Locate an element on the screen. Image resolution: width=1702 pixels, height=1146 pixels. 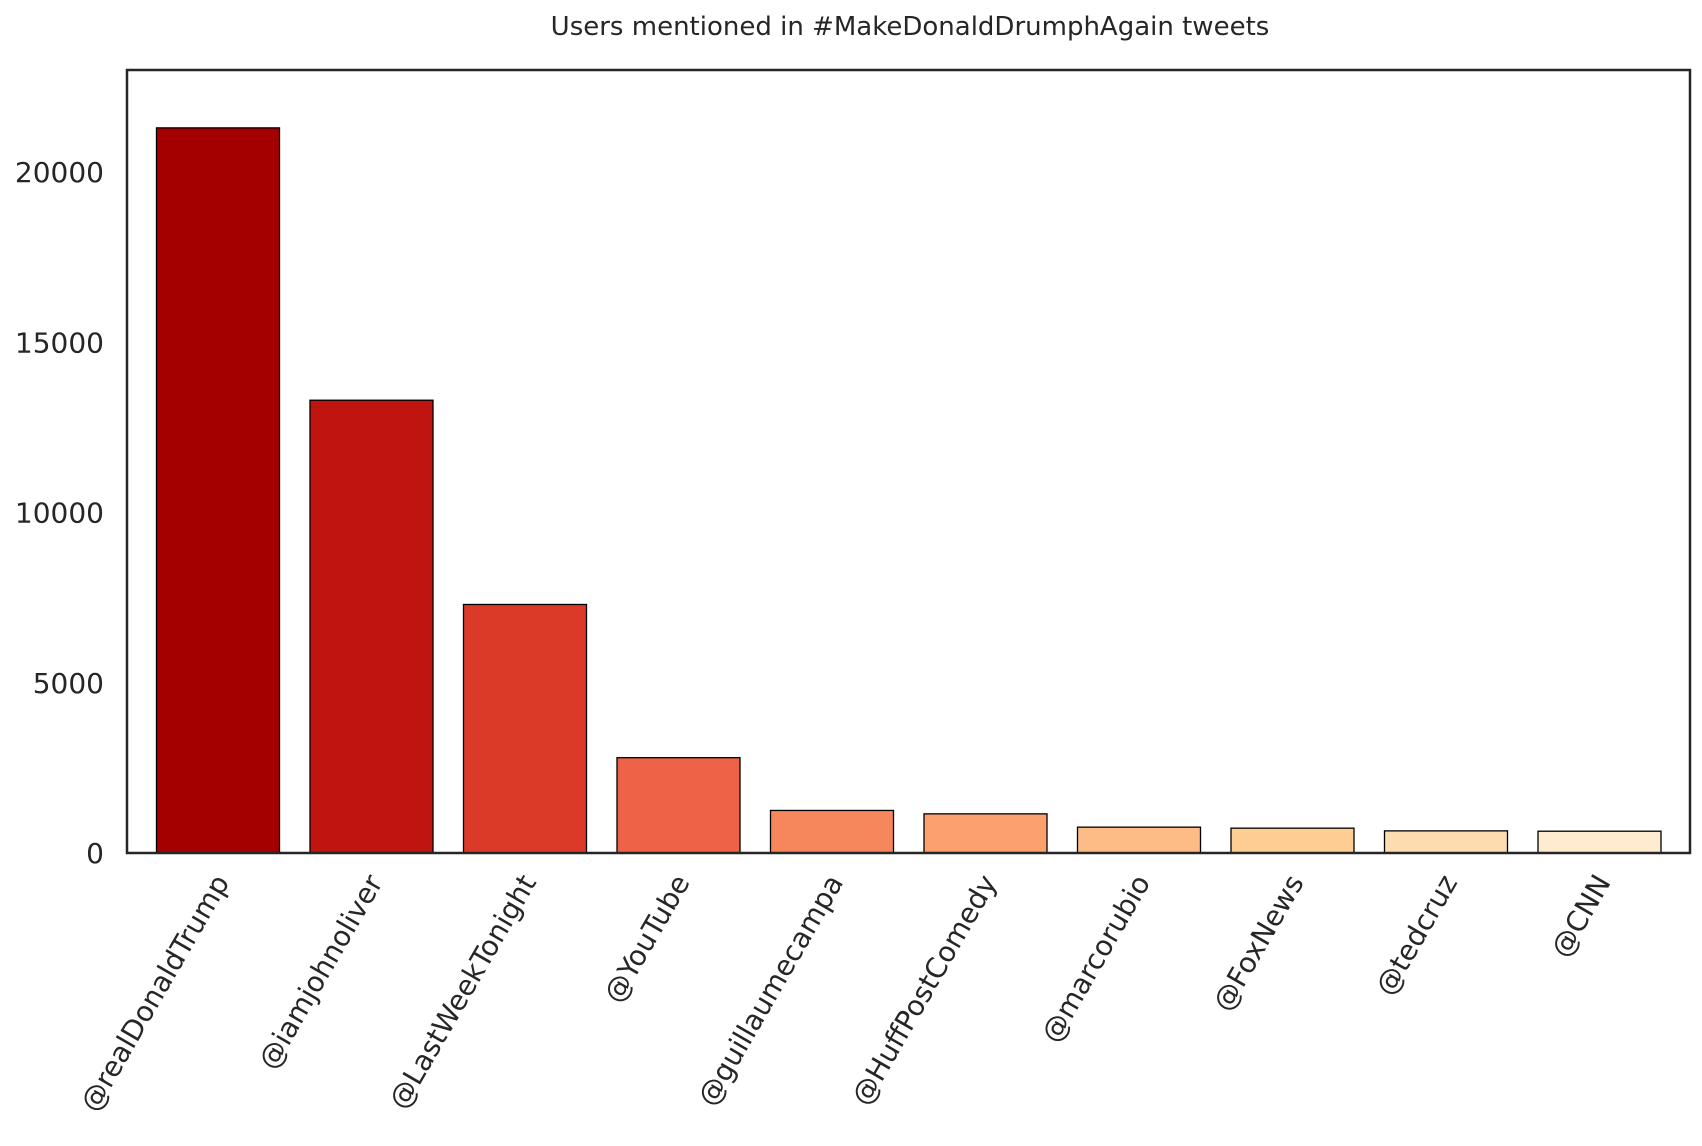
x-tick-label: @realDonaldTrump is located at coordinates (155, 993).